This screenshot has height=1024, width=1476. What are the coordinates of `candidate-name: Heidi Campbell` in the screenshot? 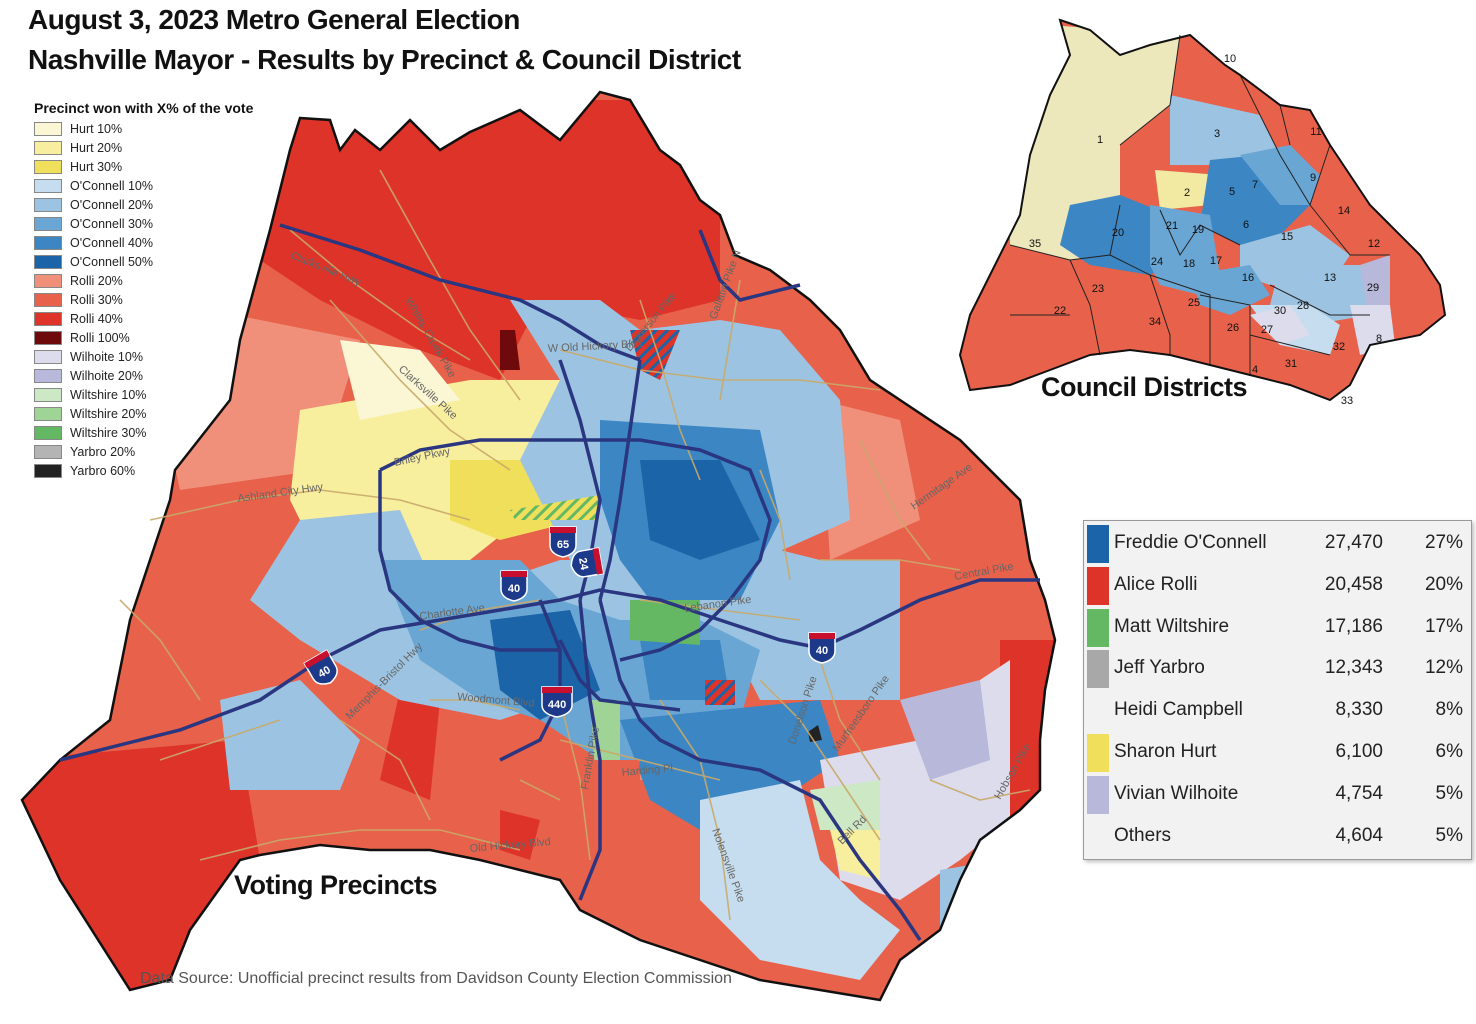 It's located at (1178, 710).